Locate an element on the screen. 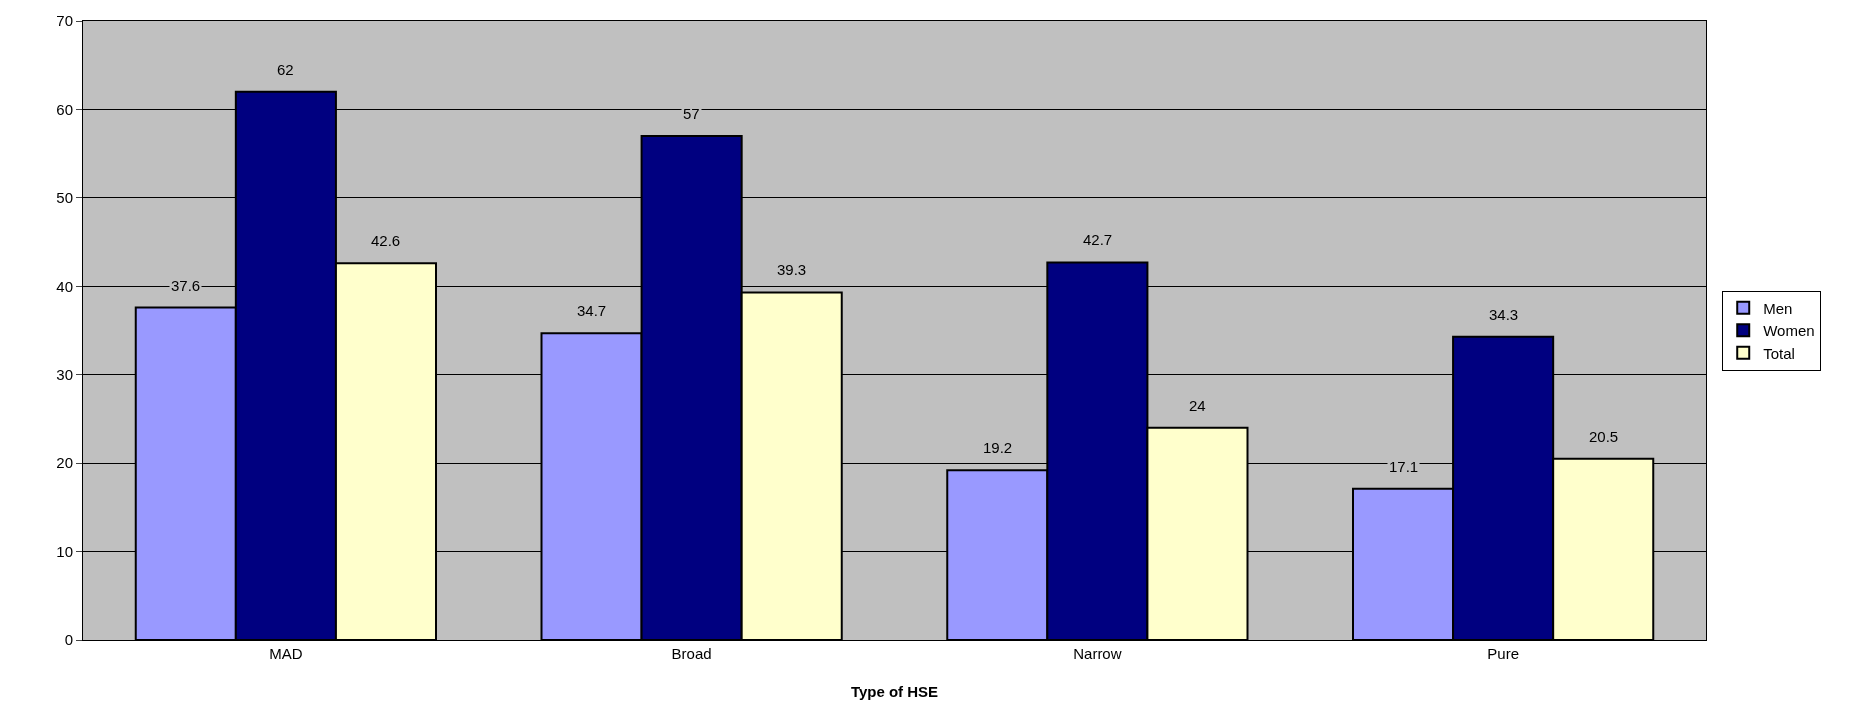 This screenshot has width=1856, height=728. y-tick-label: 0 is located at coordinates (68, 640).